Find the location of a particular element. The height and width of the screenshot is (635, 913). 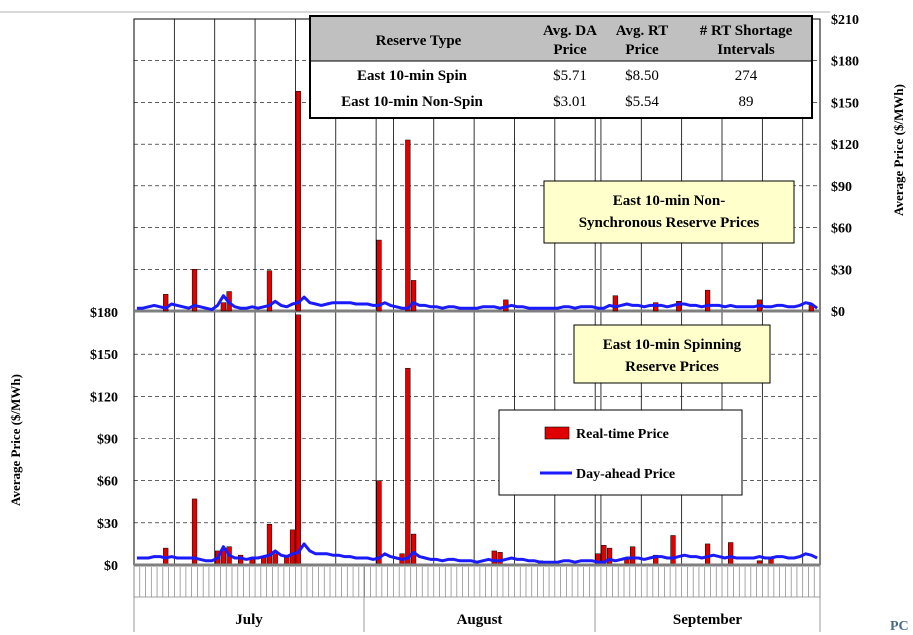

month-label: August is located at coordinates (480, 620).